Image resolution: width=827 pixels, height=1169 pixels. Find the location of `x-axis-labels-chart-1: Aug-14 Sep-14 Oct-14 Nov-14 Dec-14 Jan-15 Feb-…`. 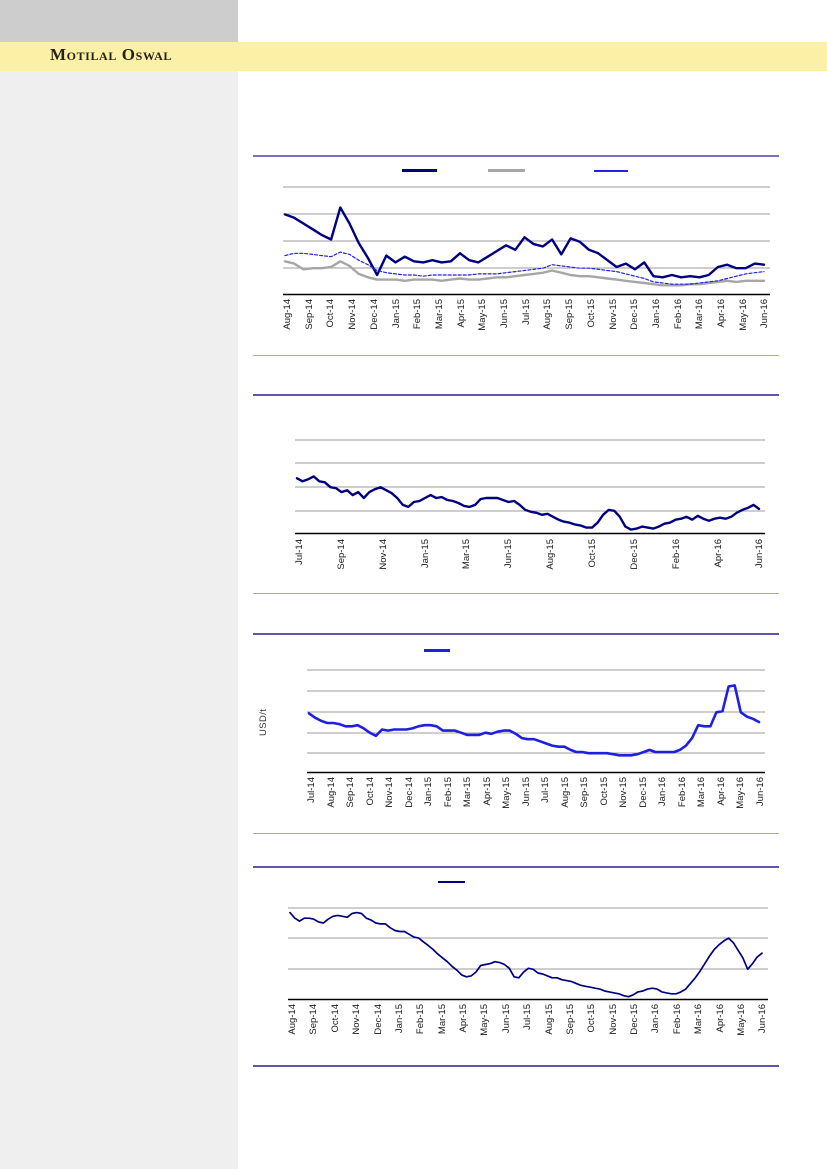

x-axis-labels-chart-1: Aug-14 Sep-14 Oct-14 Nov-14 Dec-14 Jan-15 Feb-… is located at coordinates (526, 326).